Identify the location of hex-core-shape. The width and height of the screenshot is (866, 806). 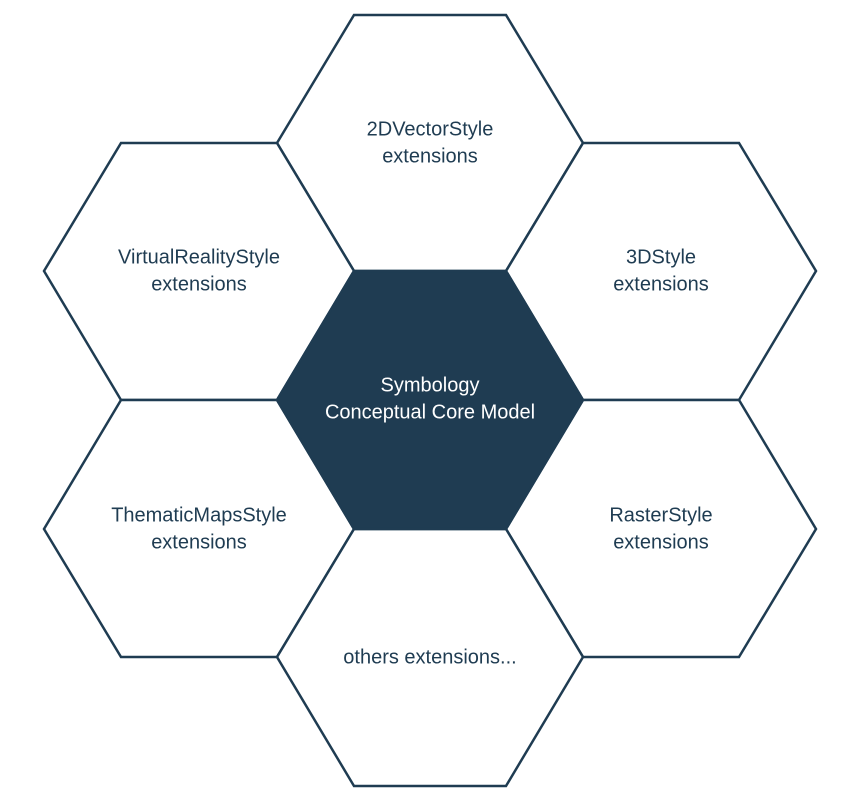
(430, 400).